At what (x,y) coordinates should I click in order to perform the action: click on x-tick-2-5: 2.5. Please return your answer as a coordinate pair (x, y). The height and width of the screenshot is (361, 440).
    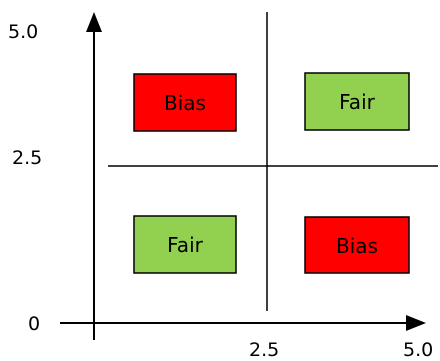
    Looking at the image, I should click on (264, 350).